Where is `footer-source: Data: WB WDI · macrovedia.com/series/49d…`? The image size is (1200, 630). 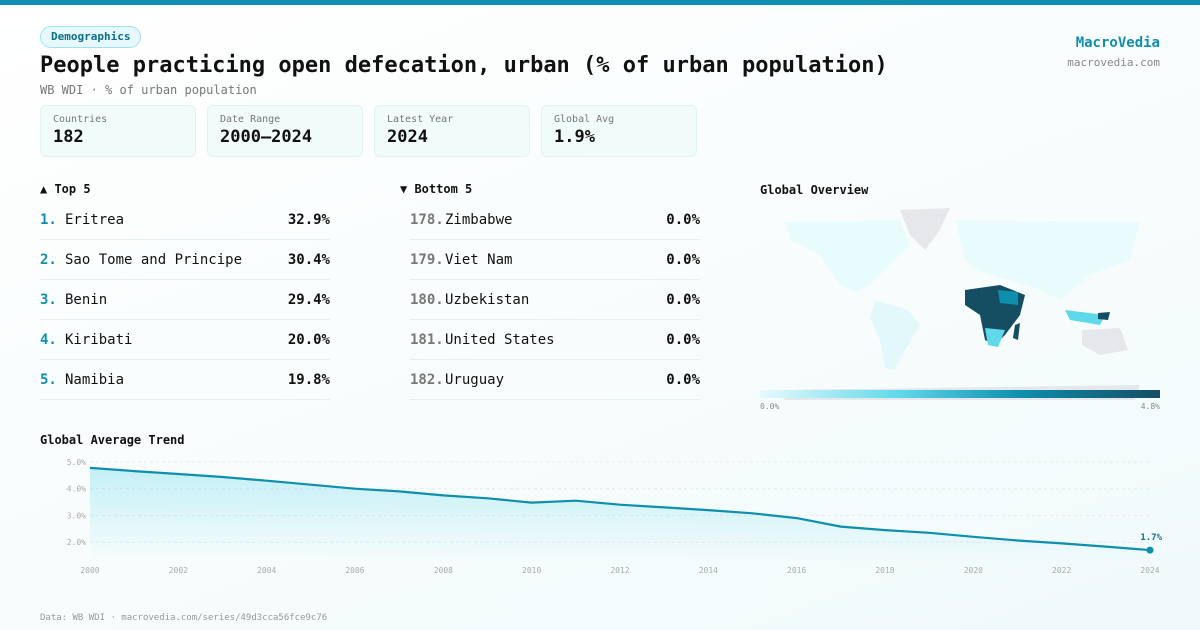
footer-source: Data: WB WDI · macrovedia.com/series/49d… is located at coordinates (184, 618).